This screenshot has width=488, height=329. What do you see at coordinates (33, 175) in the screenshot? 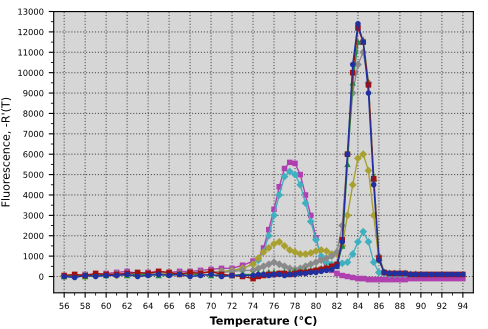
I see `y-tick-label: 5000` at bounding box center [33, 175].